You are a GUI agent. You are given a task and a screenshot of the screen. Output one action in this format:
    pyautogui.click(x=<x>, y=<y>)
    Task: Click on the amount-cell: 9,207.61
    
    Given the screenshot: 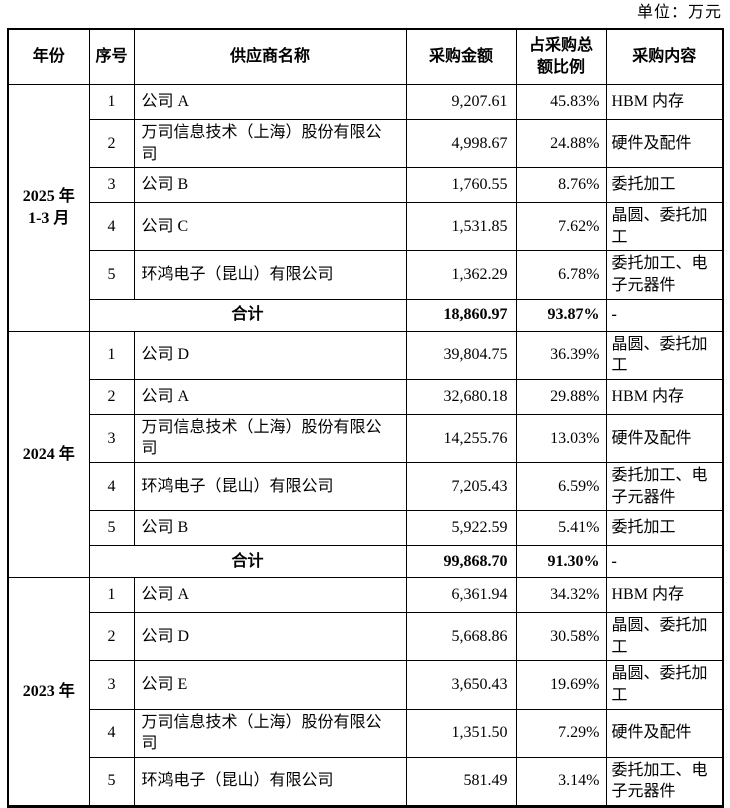 What is the action you would take?
    pyautogui.click(x=461, y=102)
    